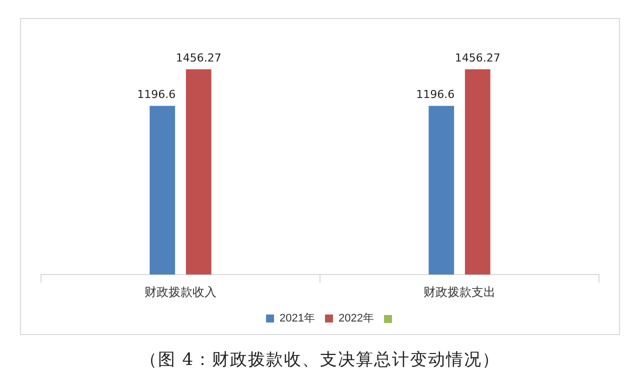 The width and height of the screenshot is (640, 390). What do you see at coordinates (356, 318) in the screenshot?
I see `legend-label: 2022年` at bounding box center [356, 318].